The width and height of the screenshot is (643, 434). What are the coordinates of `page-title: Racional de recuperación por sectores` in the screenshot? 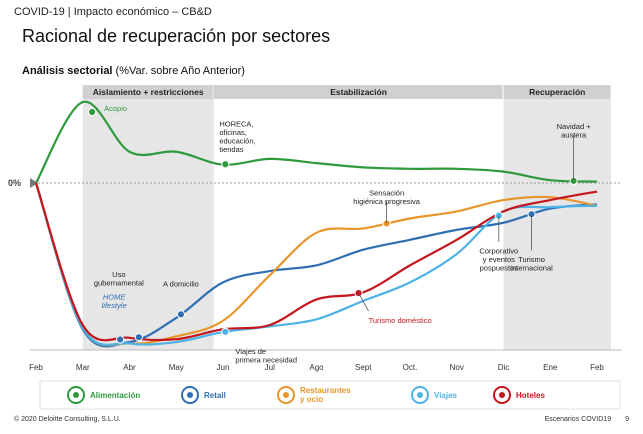 It's located at (176, 36).